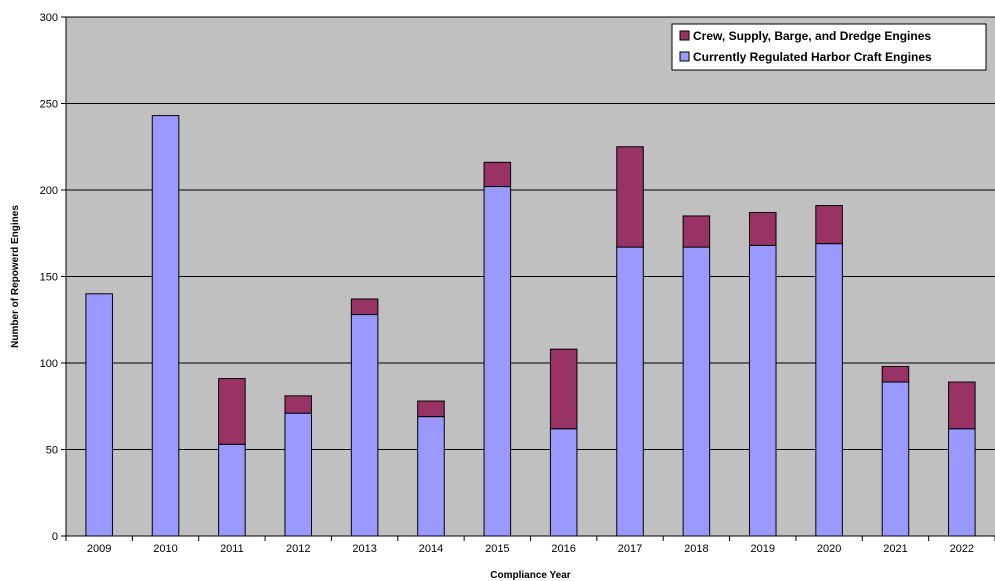  Describe the element at coordinates (15, 276) in the screenshot. I see `y-axis-title: Number of Repowerd Engines` at that location.